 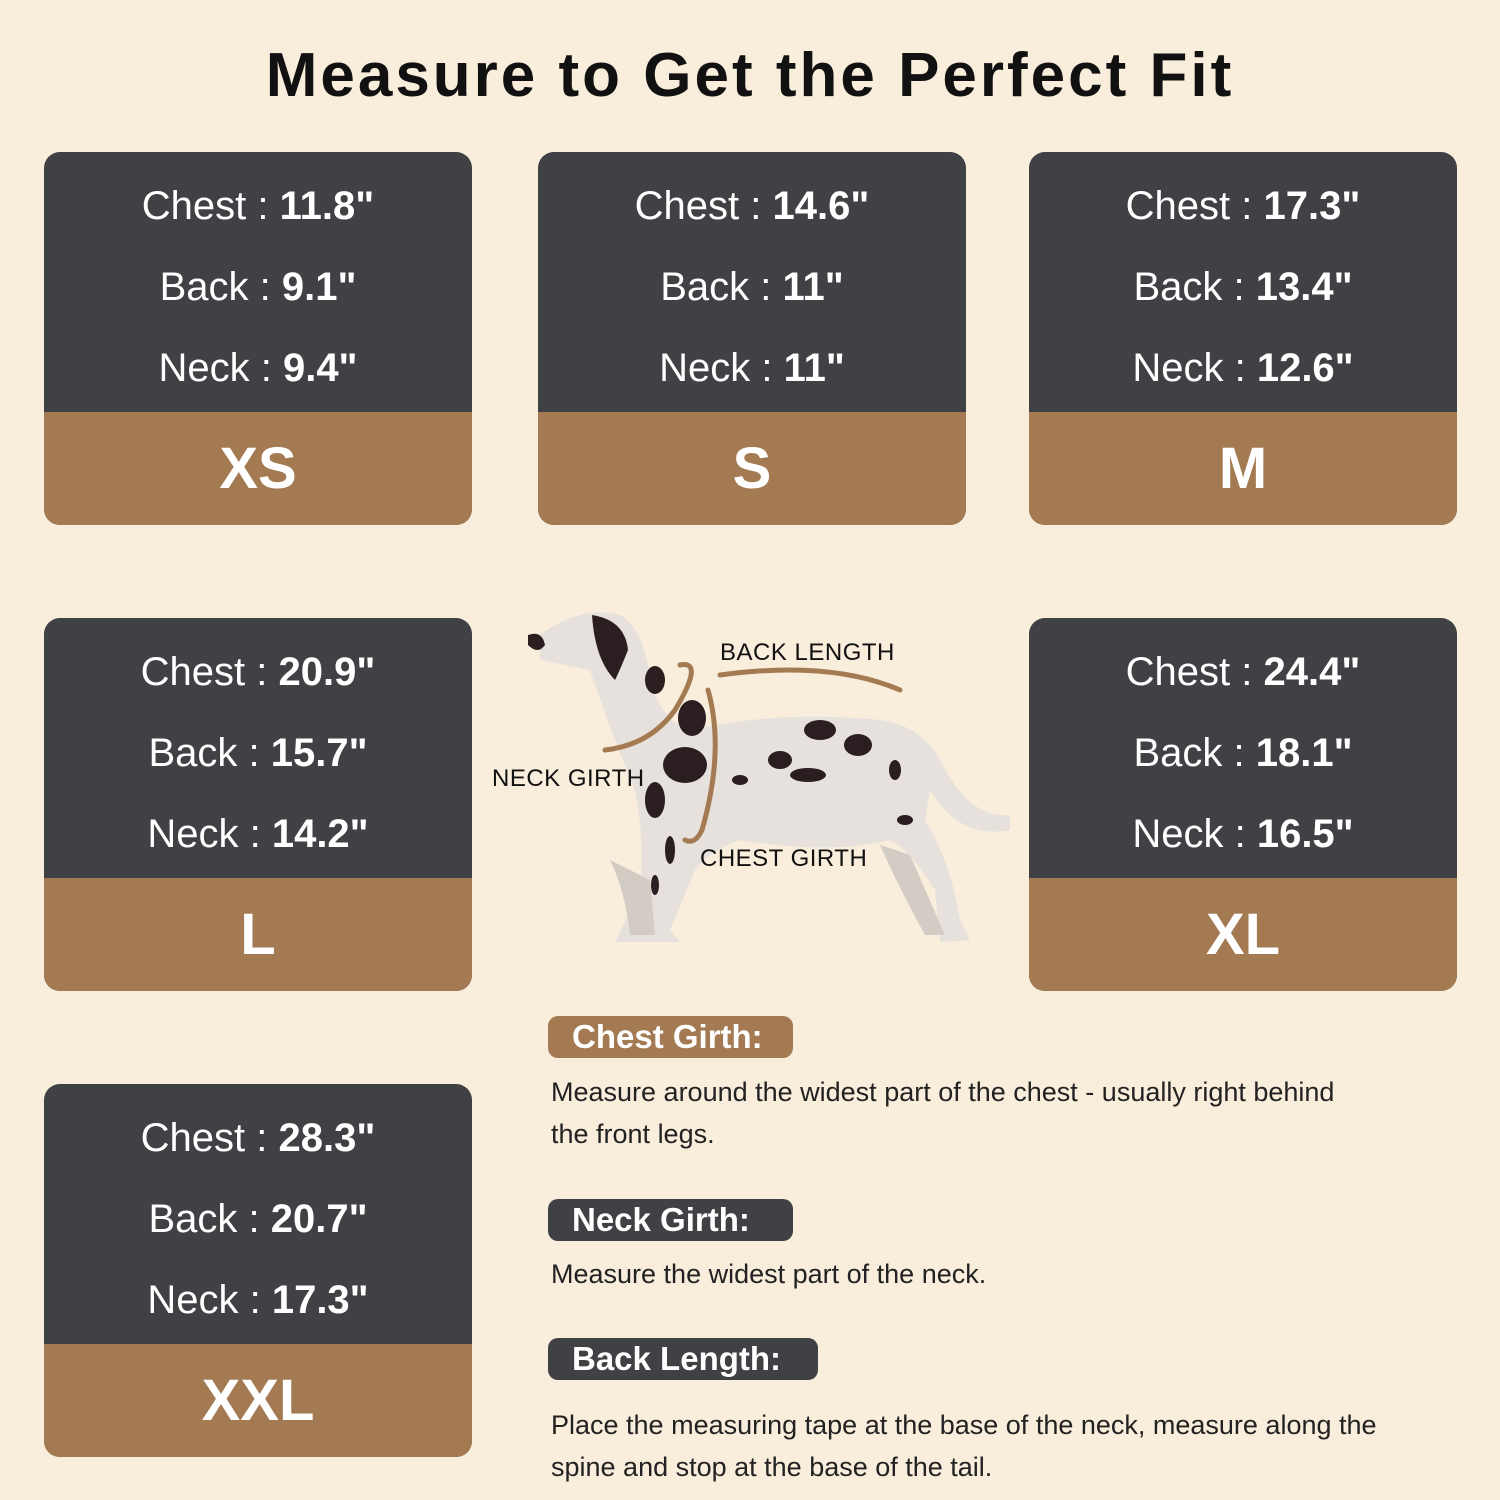 I want to click on neck-measurement: Neck : 12.6", so click(x=1243, y=368).